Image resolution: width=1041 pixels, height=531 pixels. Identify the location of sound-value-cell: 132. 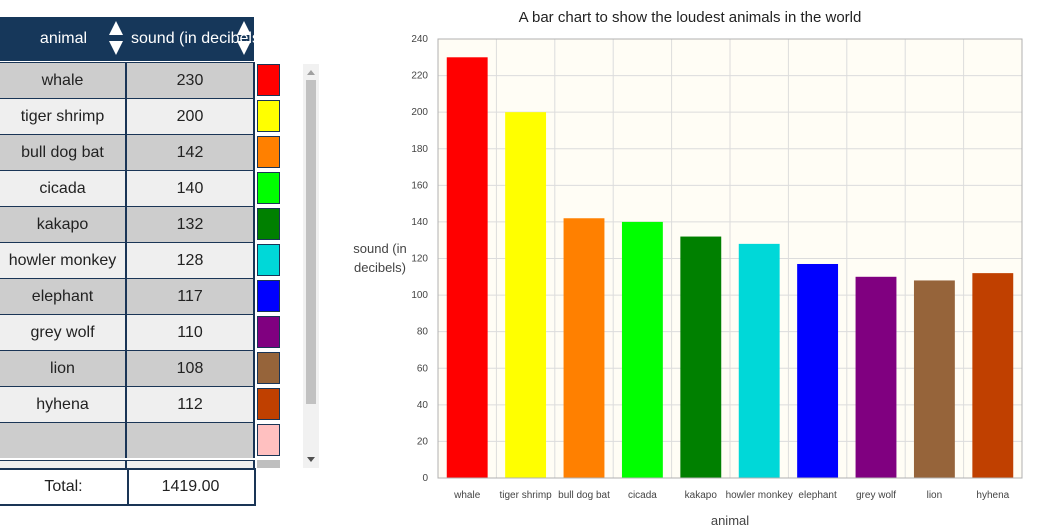
(191, 224).